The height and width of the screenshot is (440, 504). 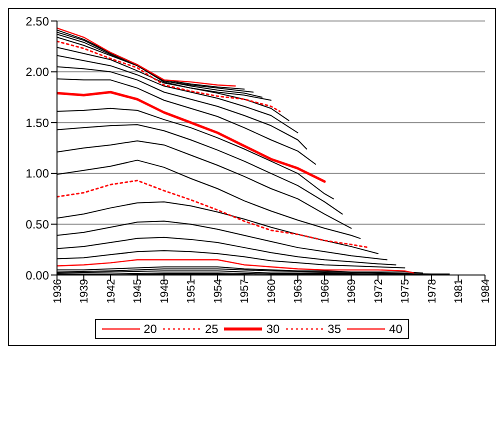 I want to click on x-tick-label: 1951, so click(x=192, y=291).